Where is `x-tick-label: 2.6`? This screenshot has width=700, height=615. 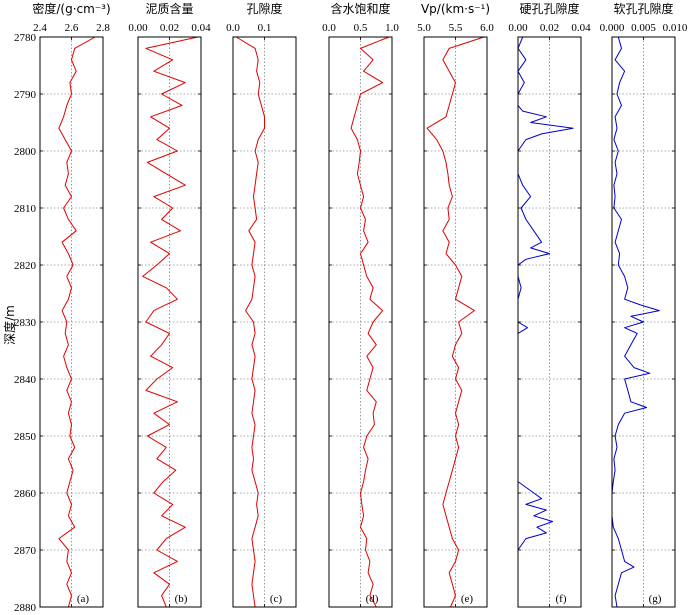 x-tick-label: 2.6 is located at coordinates (72, 28).